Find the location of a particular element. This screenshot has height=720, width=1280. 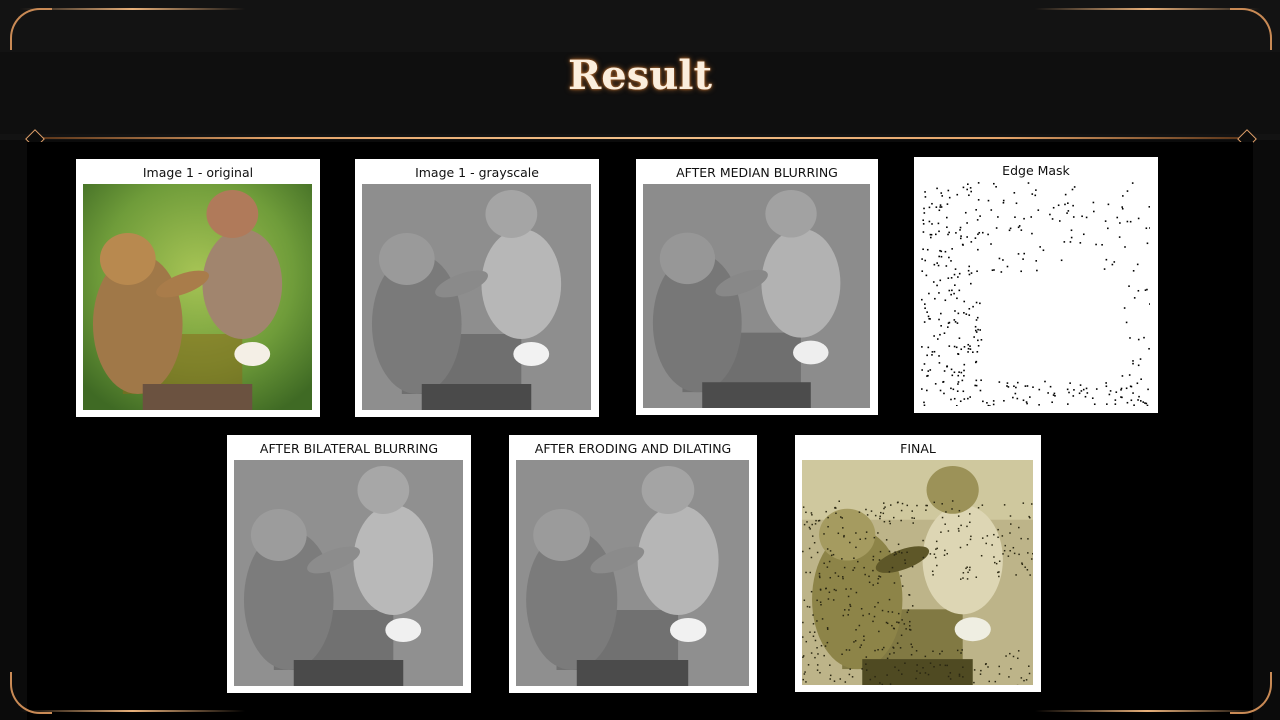

grayscale-image is located at coordinates (476, 297).